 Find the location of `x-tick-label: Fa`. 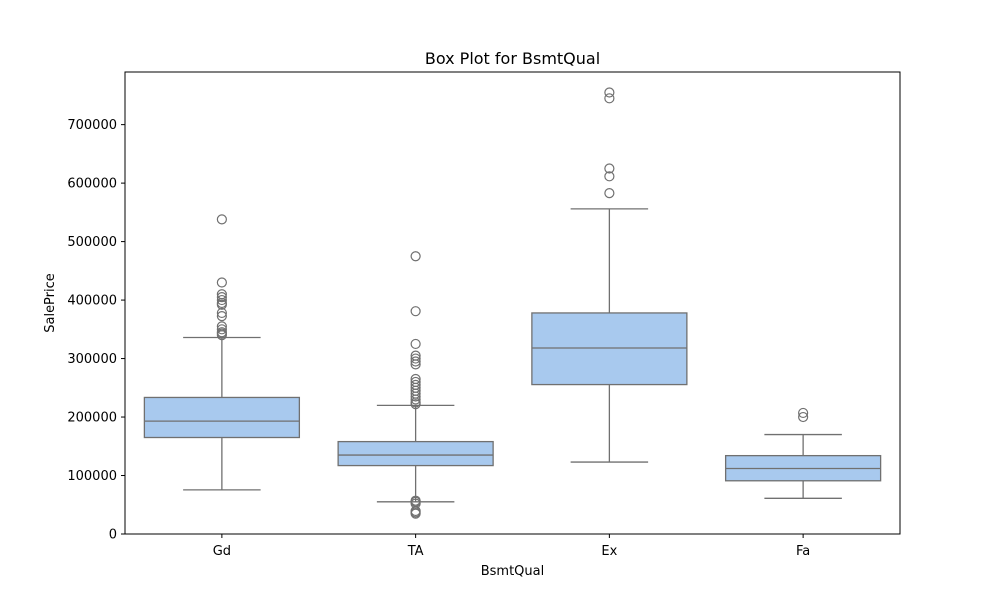

x-tick-label: Fa is located at coordinates (803, 551).